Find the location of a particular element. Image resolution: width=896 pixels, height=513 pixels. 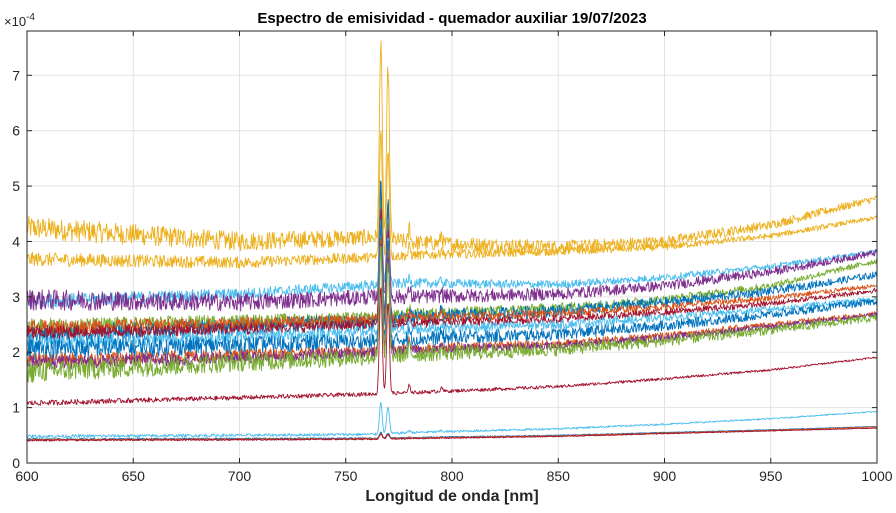

x-tick-label: 850 is located at coordinates (559, 476).